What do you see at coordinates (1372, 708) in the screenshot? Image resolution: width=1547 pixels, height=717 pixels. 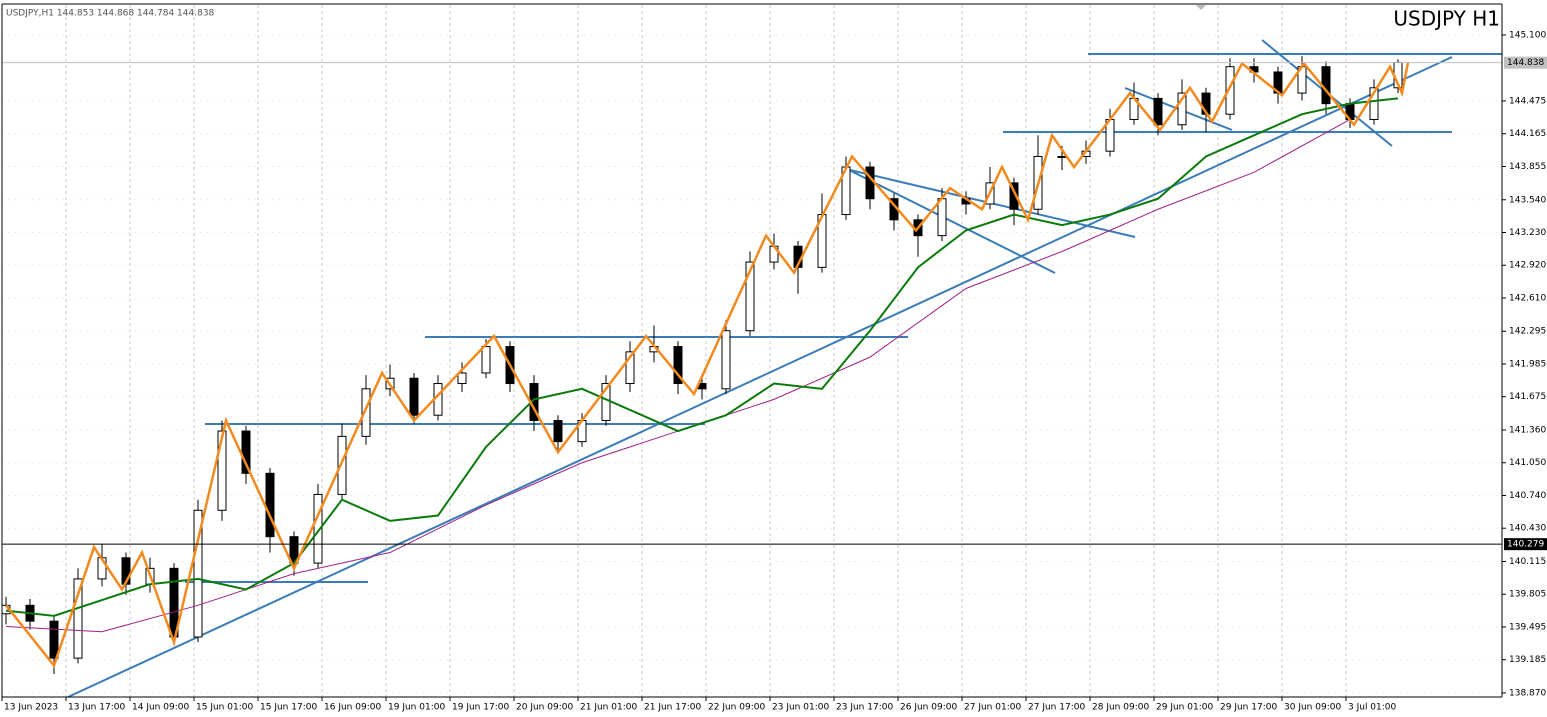 I see `x-tick-label: 3 Jul 01:00` at bounding box center [1372, 708].